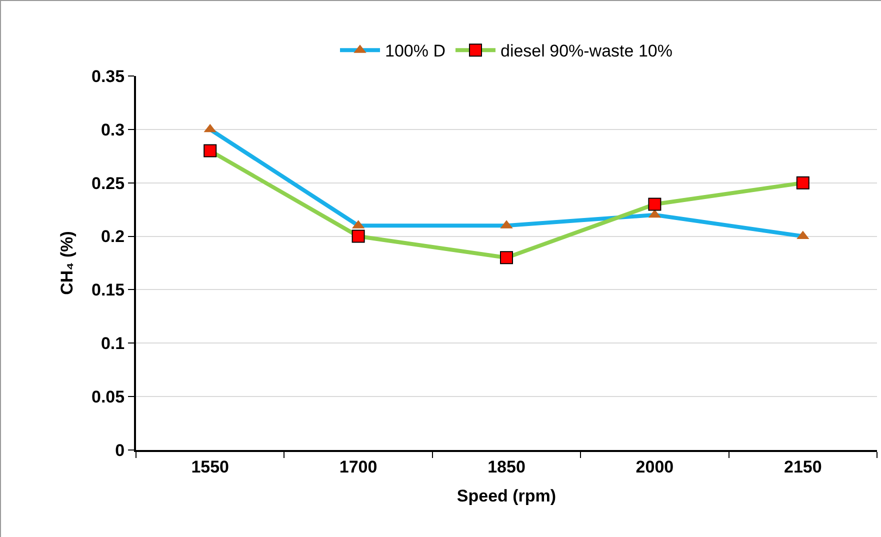 The height and width of the screenshot is (537, 881). What do you see at coordinates (108, 183) in the screenshot?
I see `y-tick-label: 0.25` at bounding box center [108, 183].